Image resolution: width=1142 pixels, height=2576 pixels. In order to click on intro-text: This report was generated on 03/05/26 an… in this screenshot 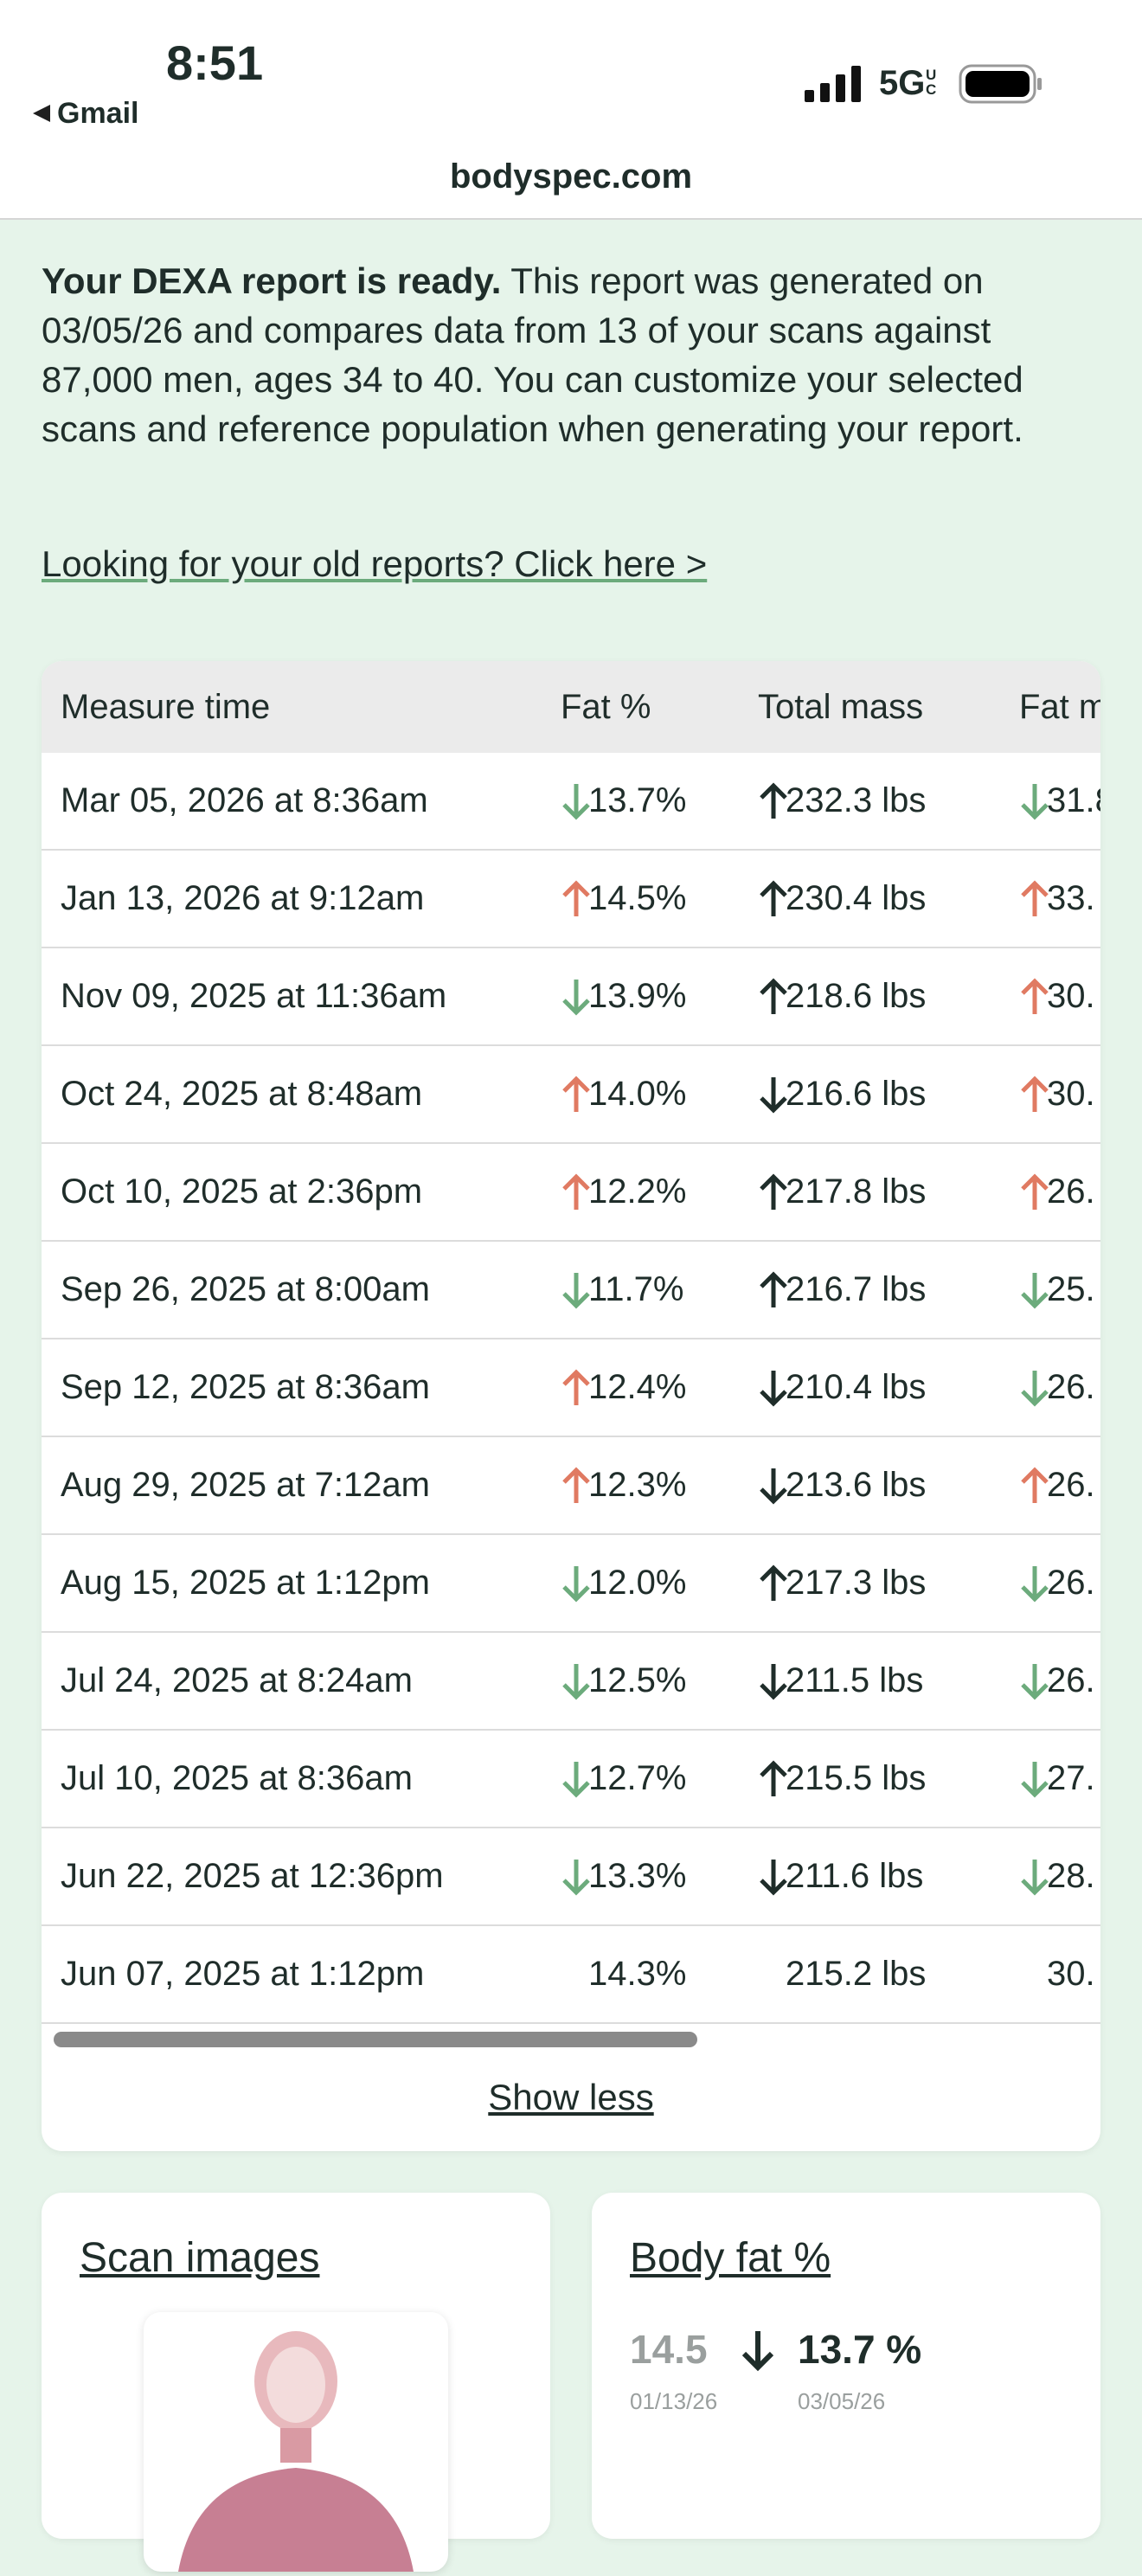, I will do `click(532, 355)`.